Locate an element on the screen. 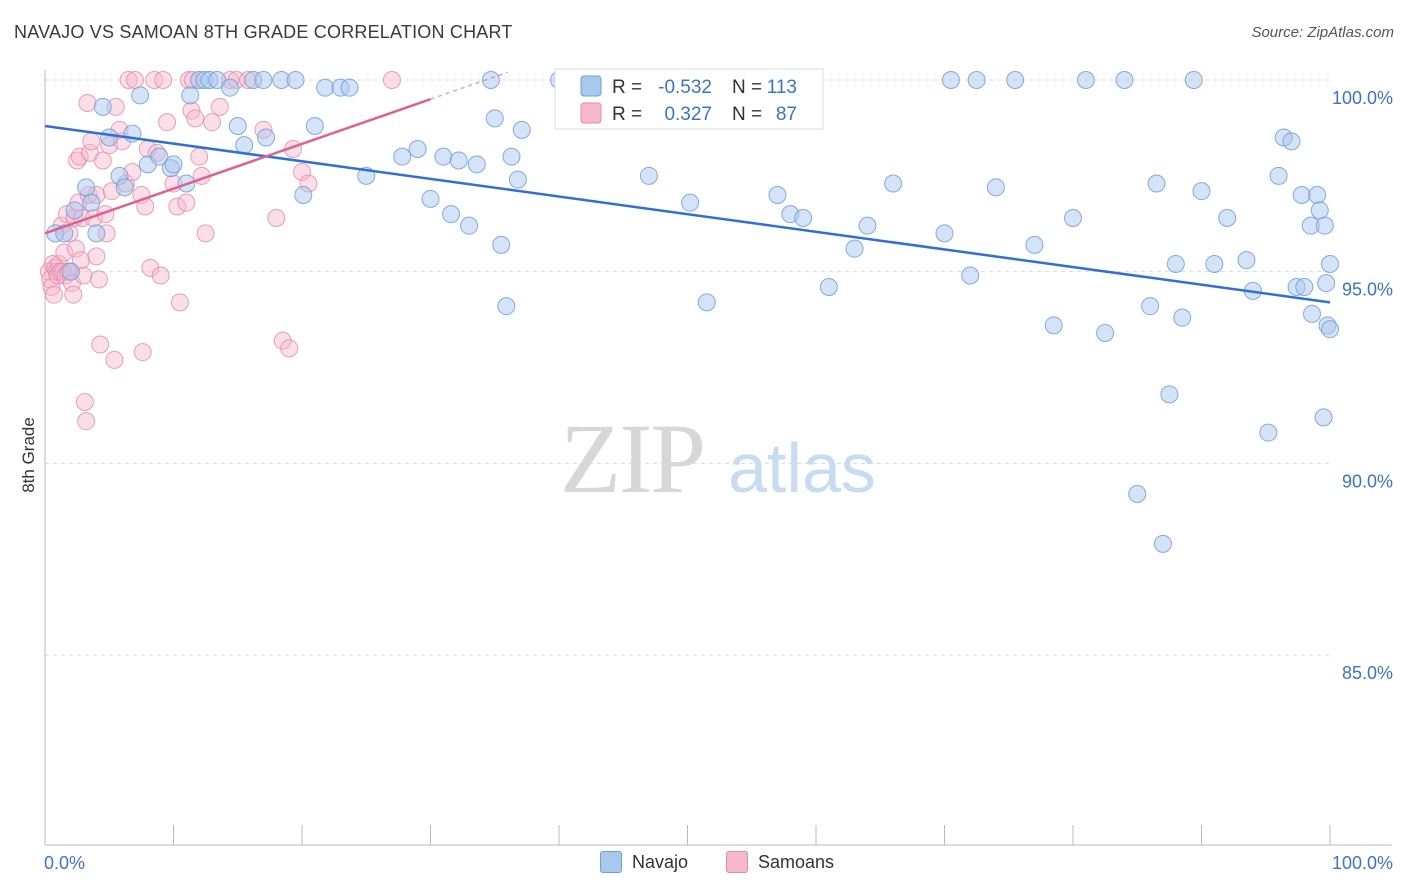 The width and height of the screenshot is (1406, 892). legend-swatch-navajo is located at coordinates (611, 862).